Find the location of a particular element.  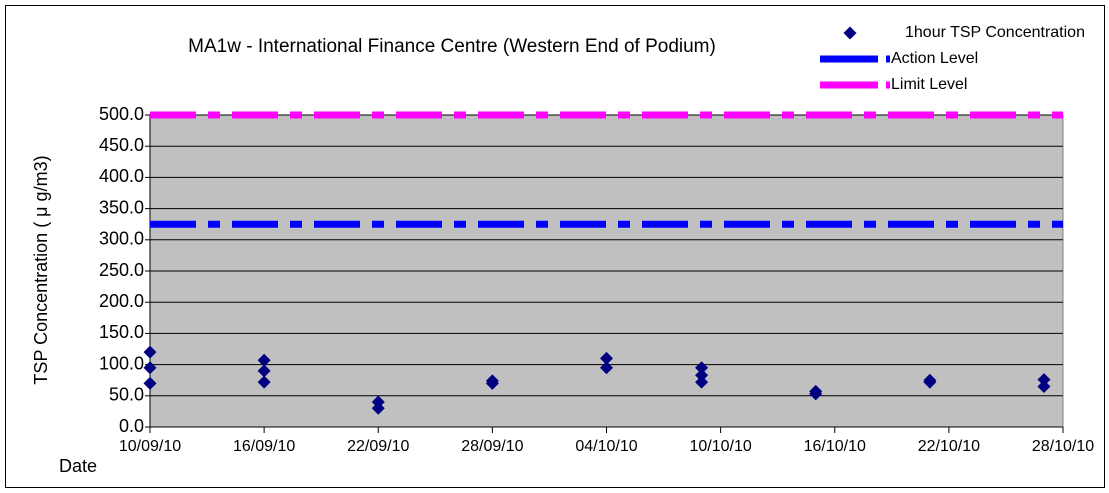

x-tick-label: 10/09/10 is located at coordinates (150, 446).